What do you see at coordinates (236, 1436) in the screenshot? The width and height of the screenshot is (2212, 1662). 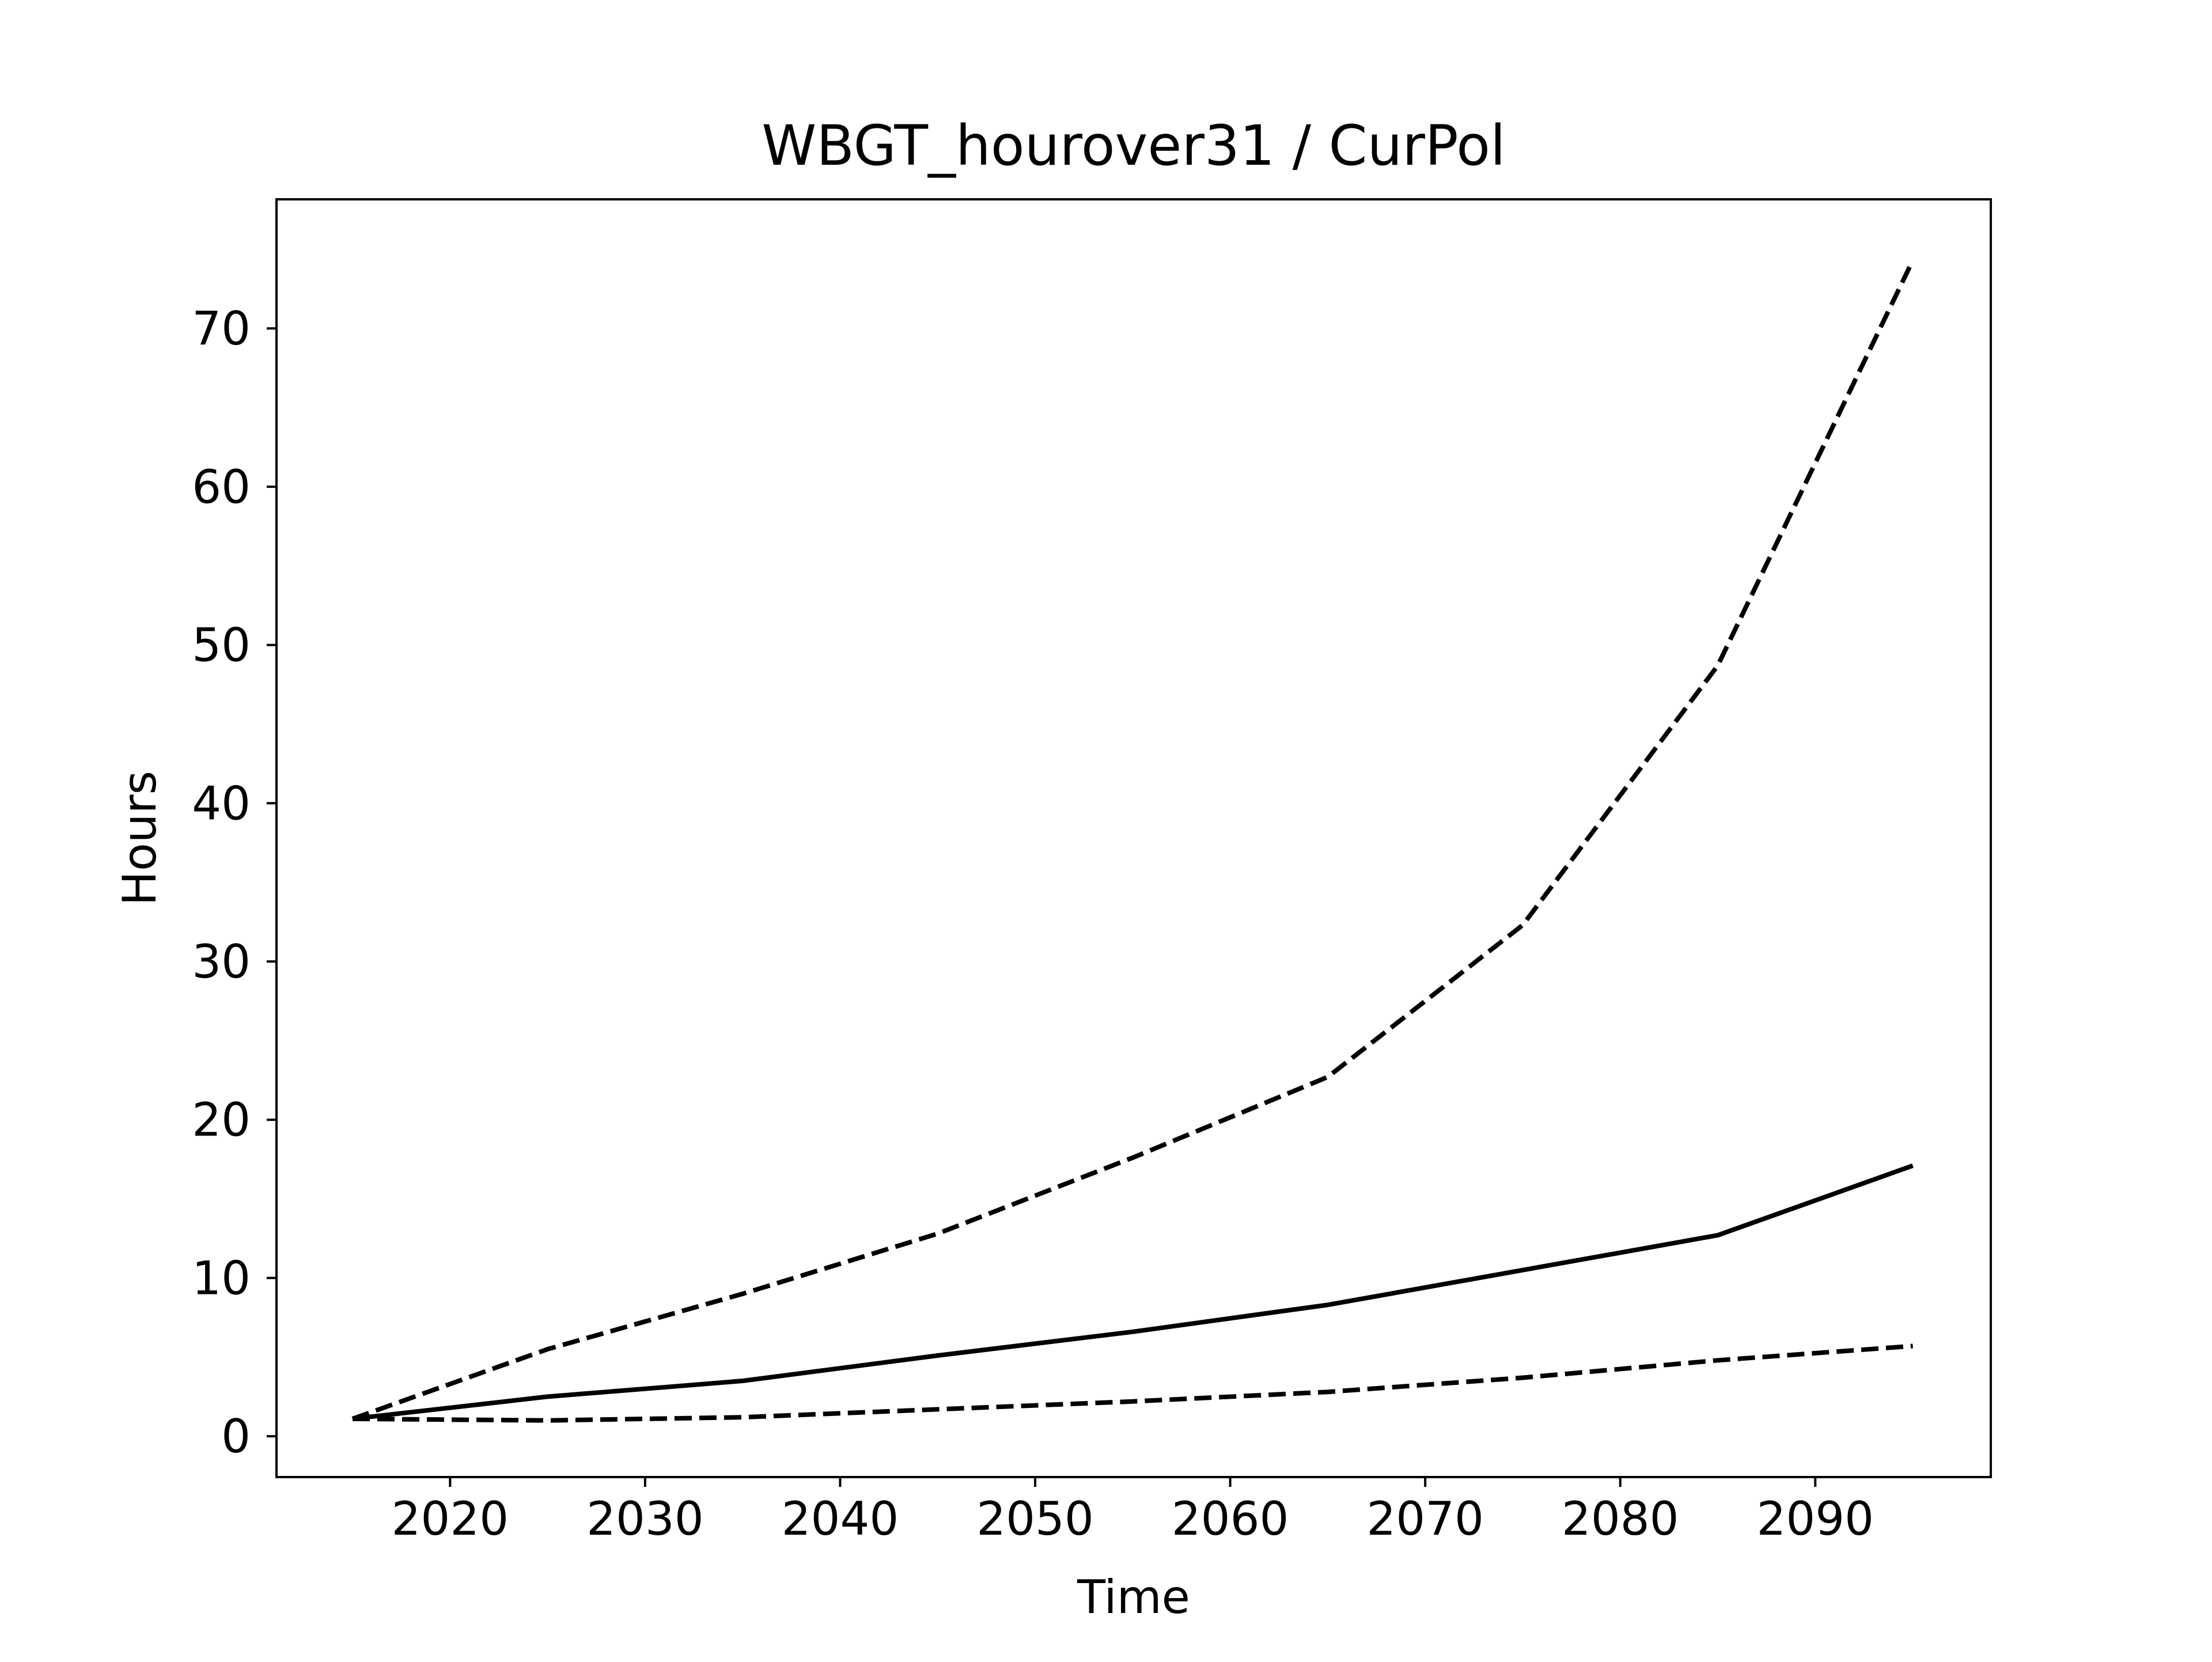 I see `y-tick-label: 0` at bounding box center [236, 1436].